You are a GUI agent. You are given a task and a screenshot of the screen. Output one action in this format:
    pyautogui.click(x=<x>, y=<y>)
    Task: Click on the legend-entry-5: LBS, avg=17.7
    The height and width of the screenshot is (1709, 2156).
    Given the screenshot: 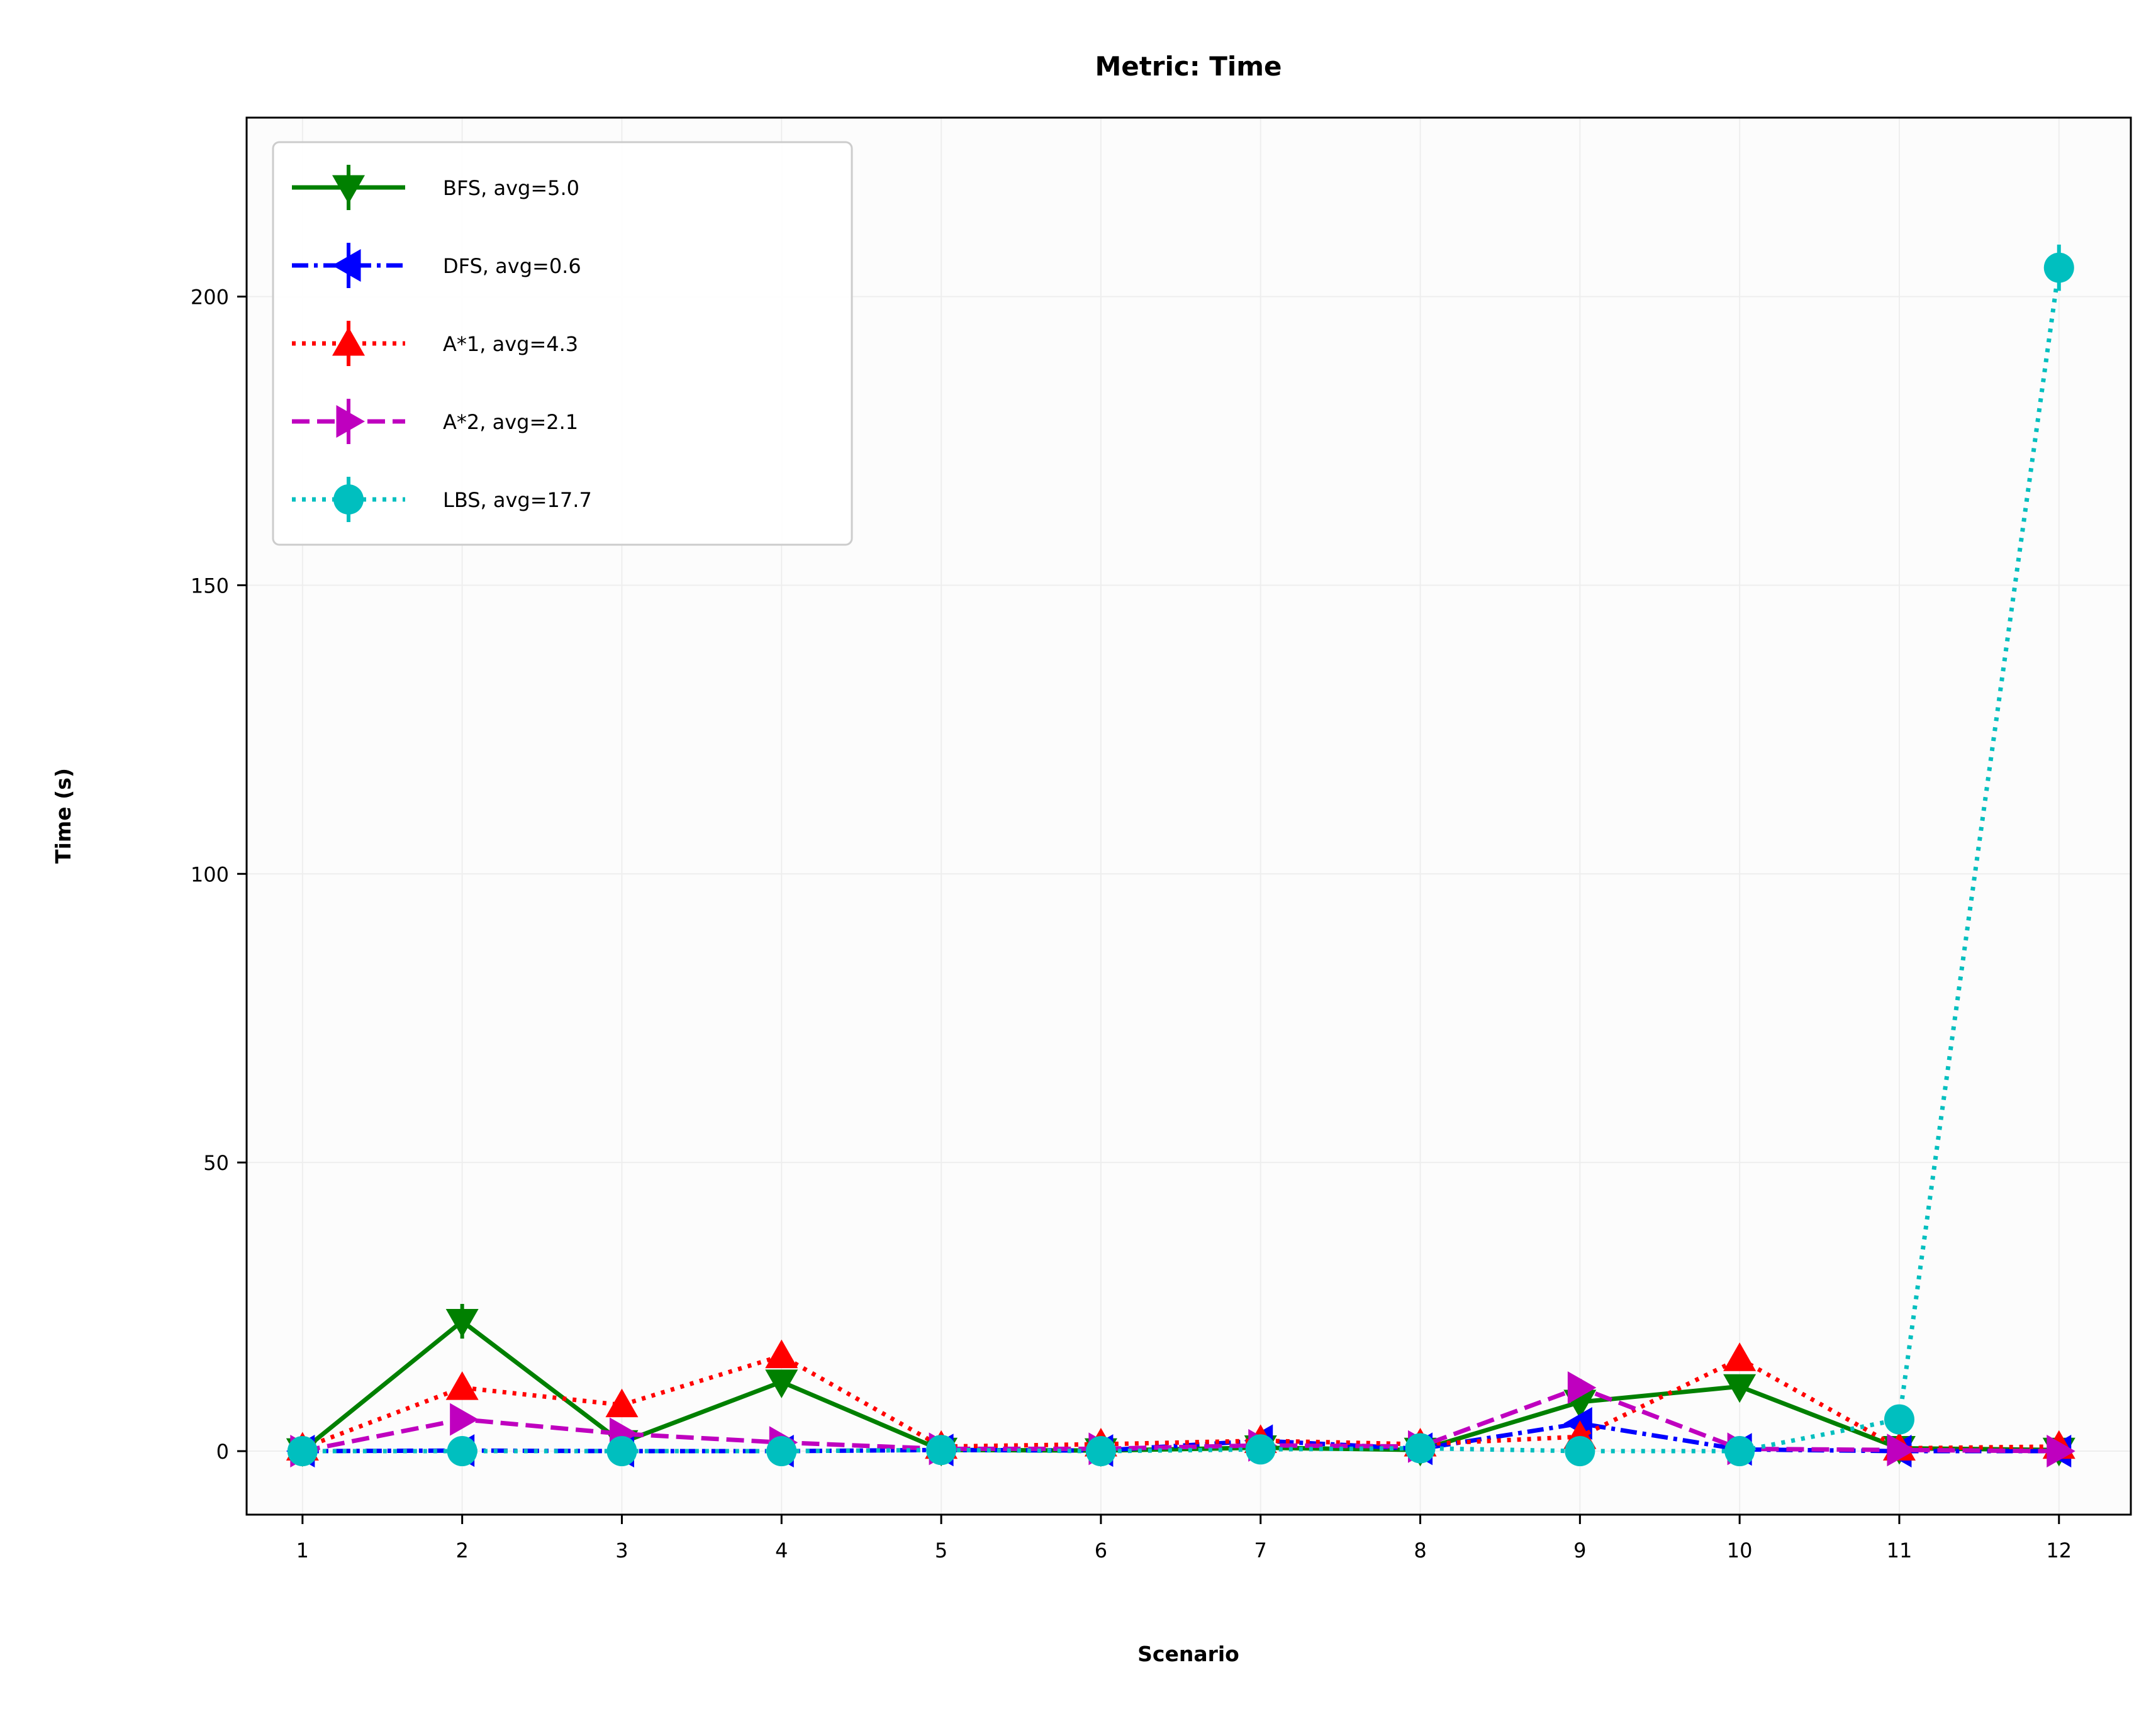 What is the action you would take?
    pyautogui.click(x=442, y=499)
    